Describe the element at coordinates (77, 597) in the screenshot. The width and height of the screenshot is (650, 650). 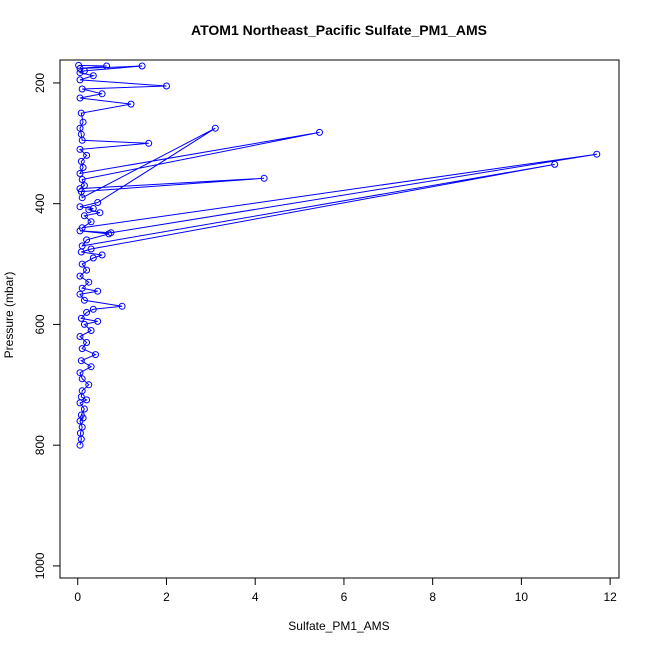
I see `x-tick-label: 0` at that location.